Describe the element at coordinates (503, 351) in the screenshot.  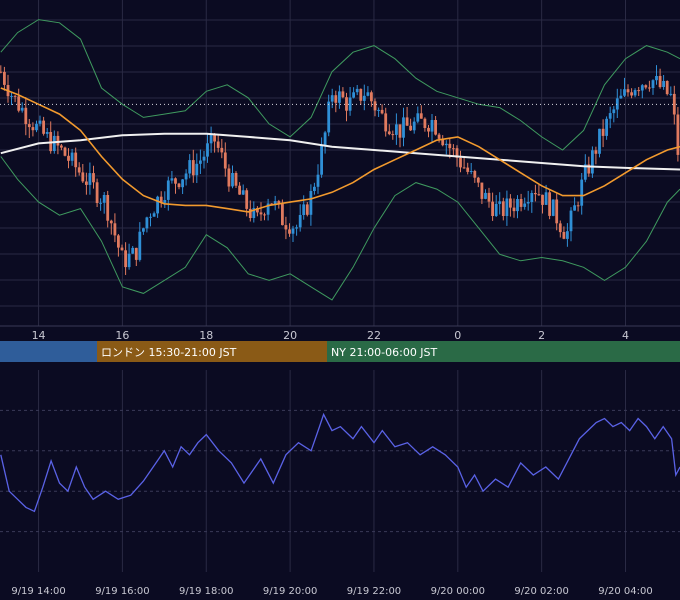
I see `session-ny-band` at that location.